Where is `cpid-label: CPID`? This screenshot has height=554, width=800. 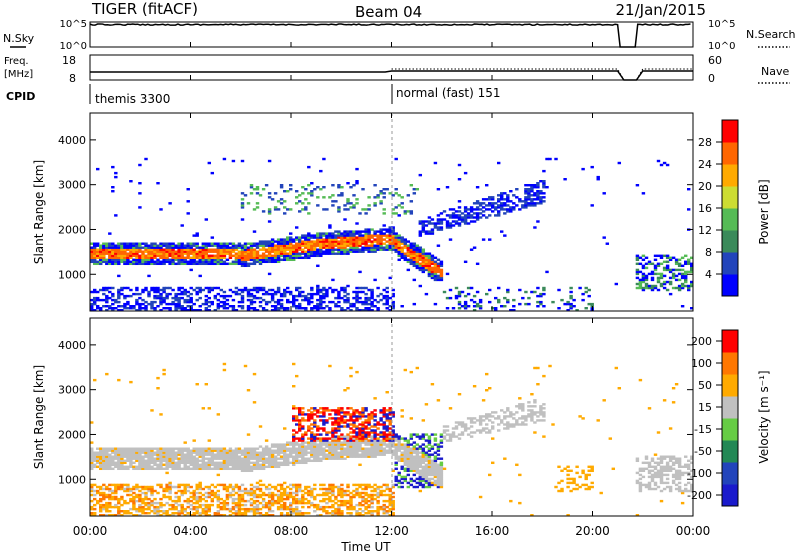 cpid-label: CPID is located at coordinates (20, 96).